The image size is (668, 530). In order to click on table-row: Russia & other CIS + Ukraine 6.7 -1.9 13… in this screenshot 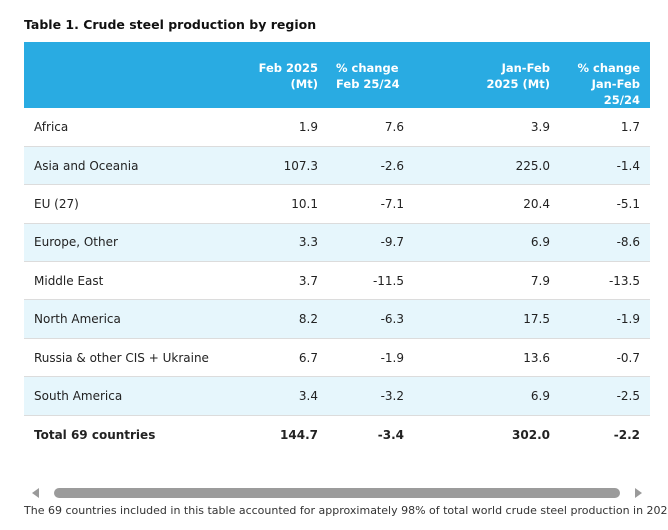, I will do `click(337, 358)`.